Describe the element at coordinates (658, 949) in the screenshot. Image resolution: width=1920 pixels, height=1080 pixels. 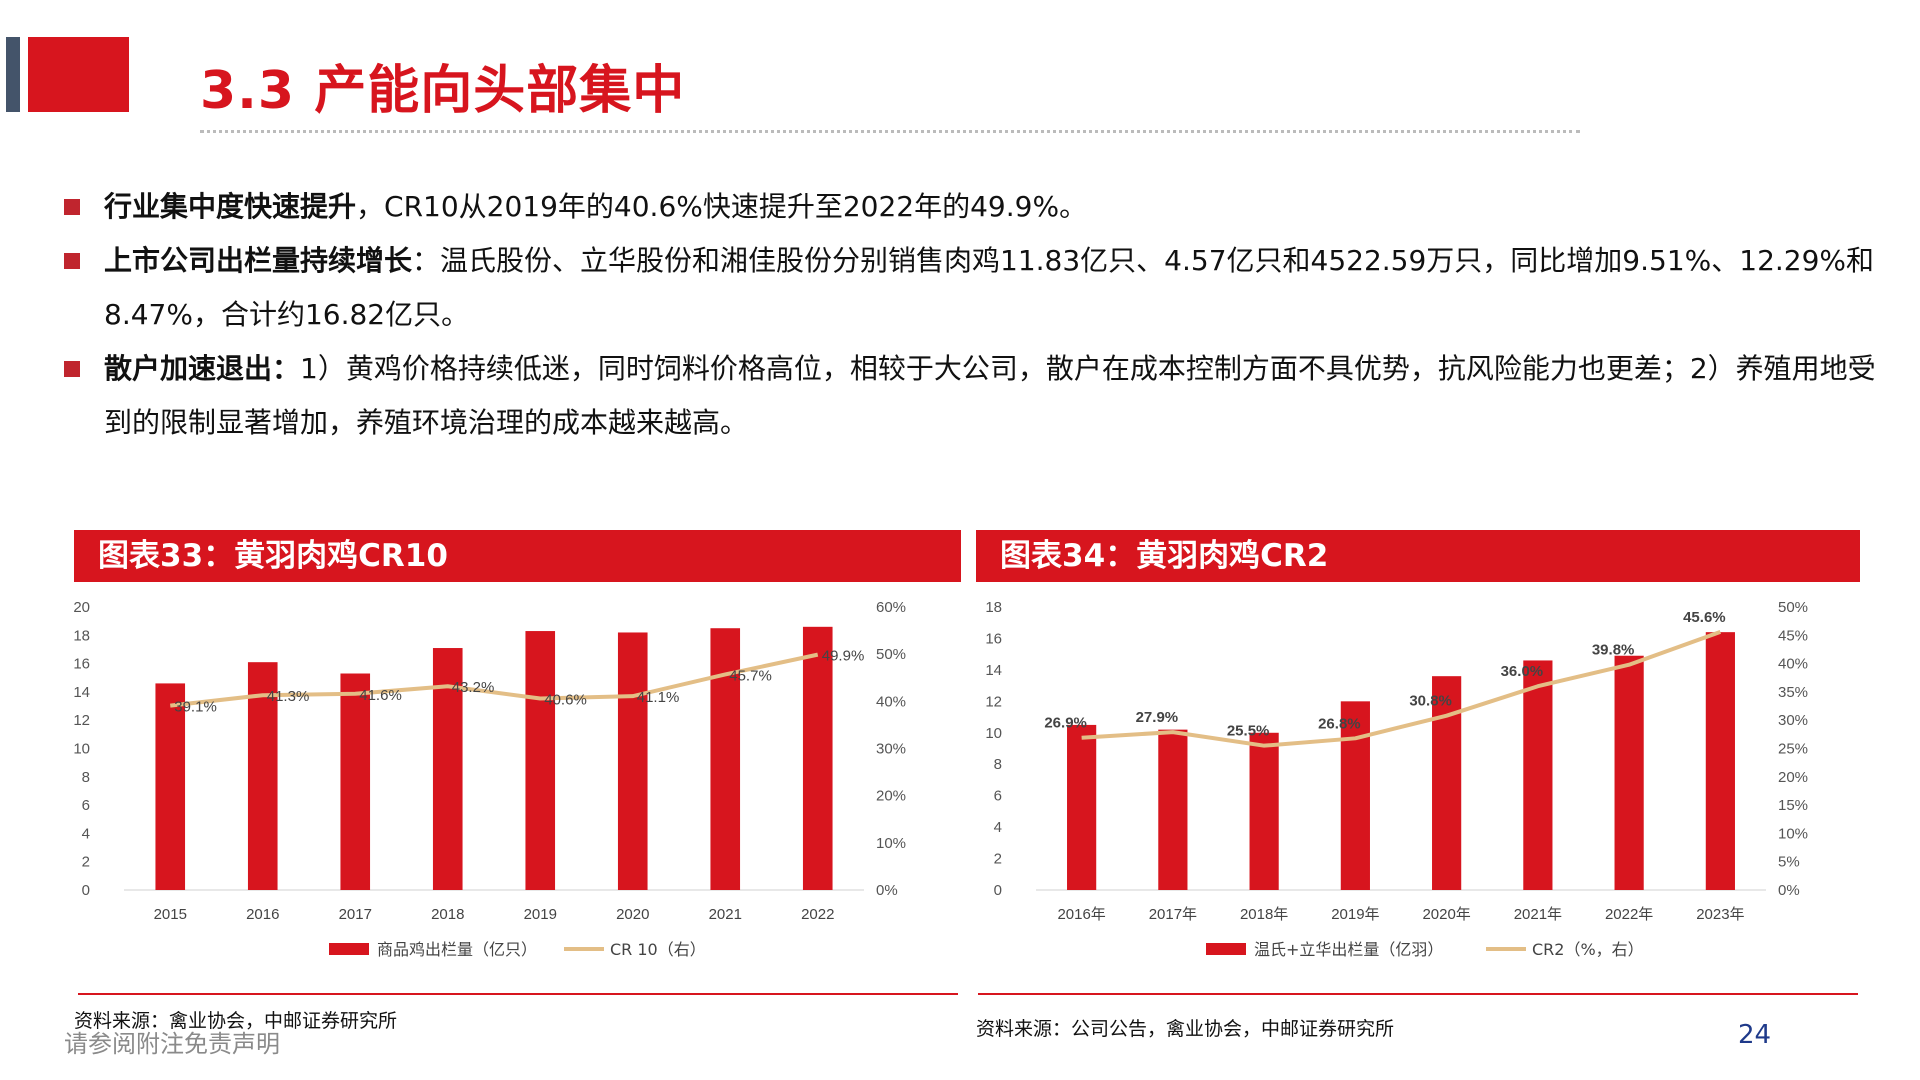
I see `legend-line-label: CR 10（右）` at that location.